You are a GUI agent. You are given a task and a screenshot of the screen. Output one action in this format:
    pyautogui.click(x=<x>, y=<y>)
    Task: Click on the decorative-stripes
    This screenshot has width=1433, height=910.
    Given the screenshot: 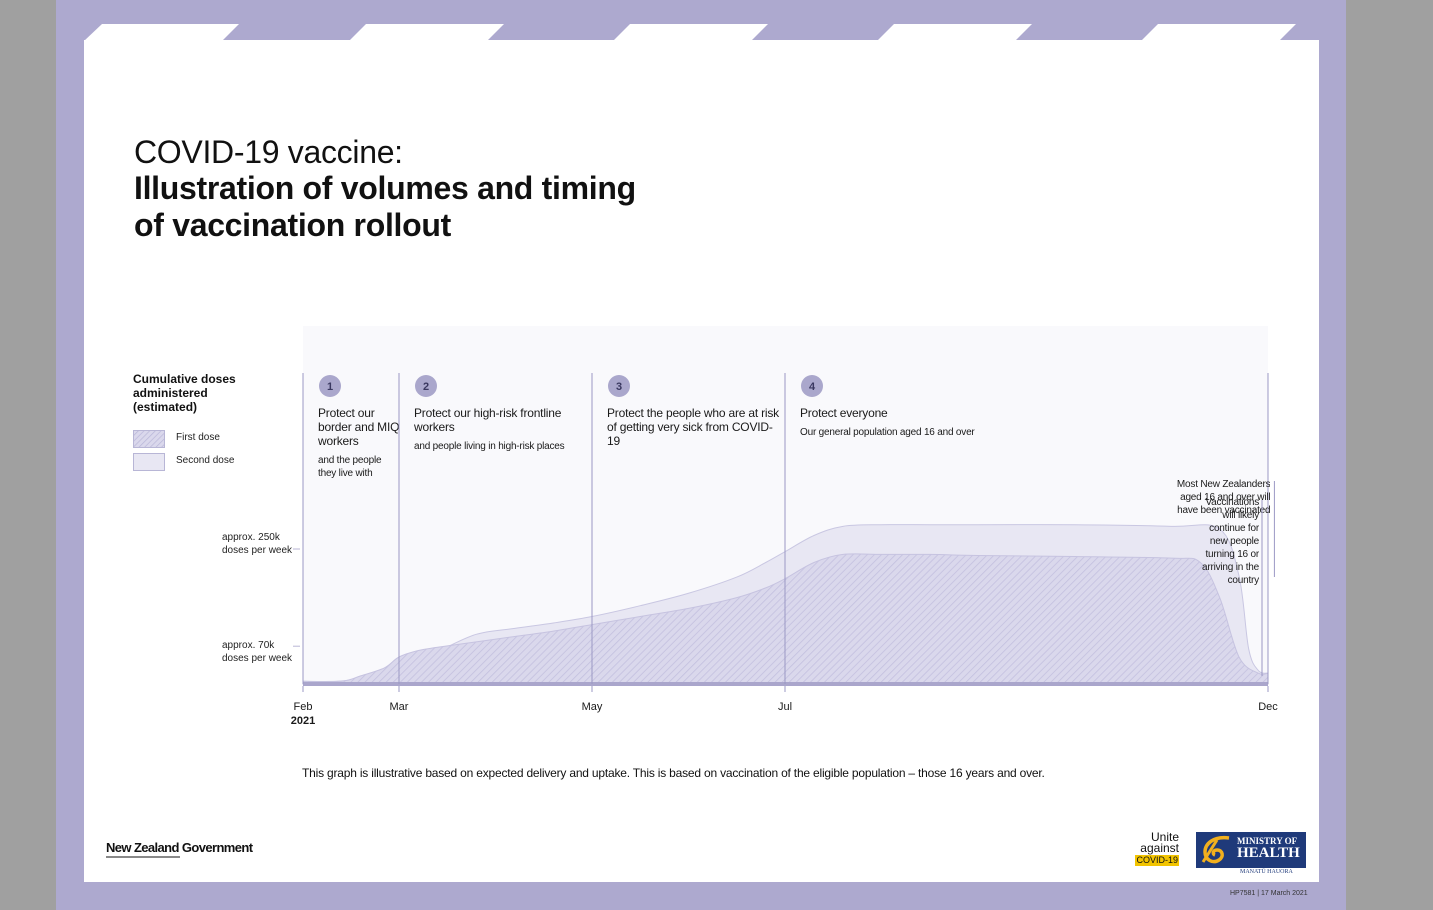 What is the action you would take?
    pyautogui.click(x=690, y=32)
    